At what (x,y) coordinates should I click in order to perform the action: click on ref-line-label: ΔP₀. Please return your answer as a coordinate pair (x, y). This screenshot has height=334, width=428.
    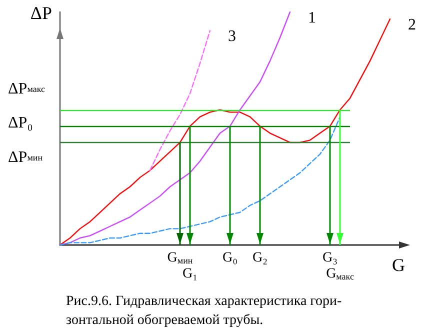
    Looking at the image, I should click on (20, 123).